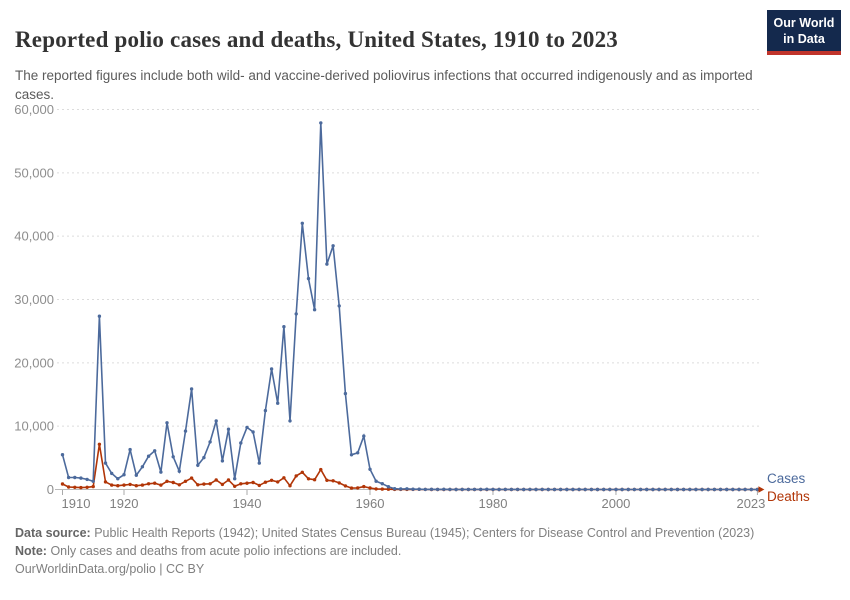  What do you see at coordinates (53, 533) in the screenshot?
I see `data-source-label: Data source:` at bounding box center [53, 533].